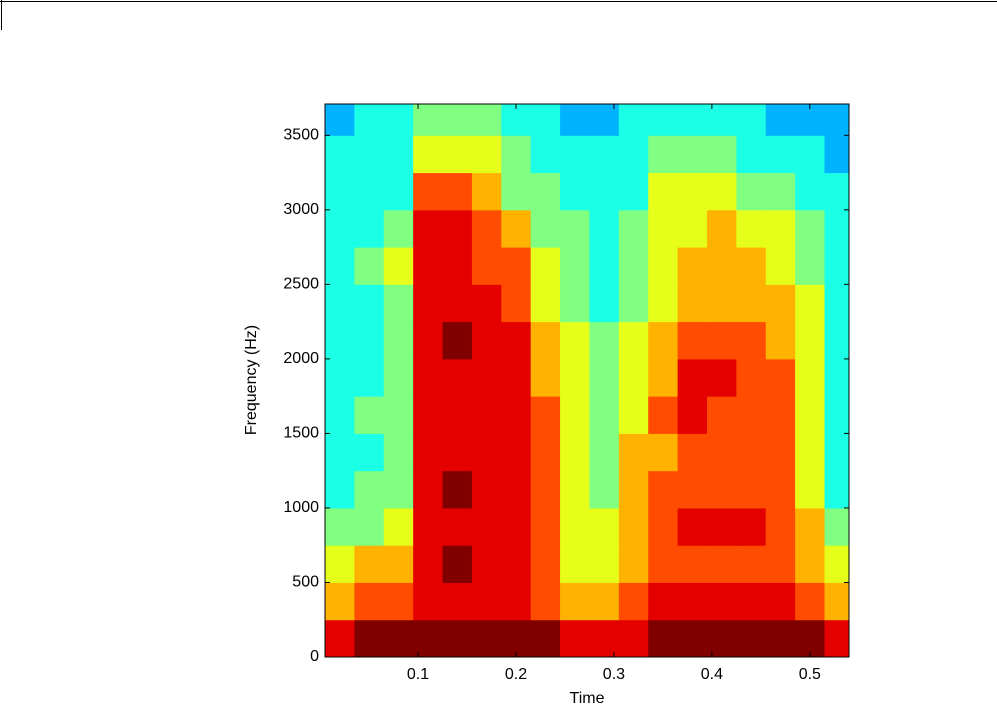  Describe the element at coordinates (305, 582) in the screenshot. I see `y-tick-label: 500` at that location.